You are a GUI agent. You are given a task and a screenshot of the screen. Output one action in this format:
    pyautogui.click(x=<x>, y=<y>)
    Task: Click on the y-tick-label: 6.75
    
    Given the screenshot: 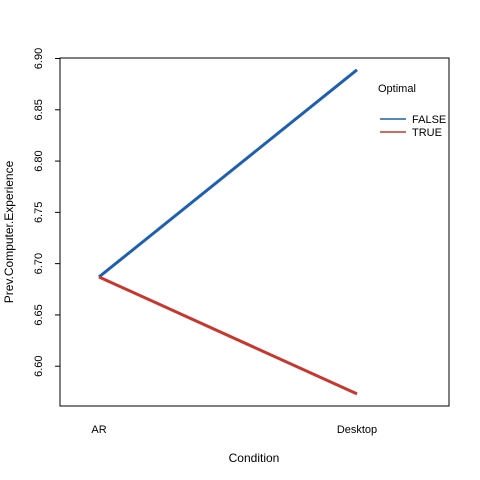 What is the action you would take?
    pyautogui.click(x=39, y=212)
    